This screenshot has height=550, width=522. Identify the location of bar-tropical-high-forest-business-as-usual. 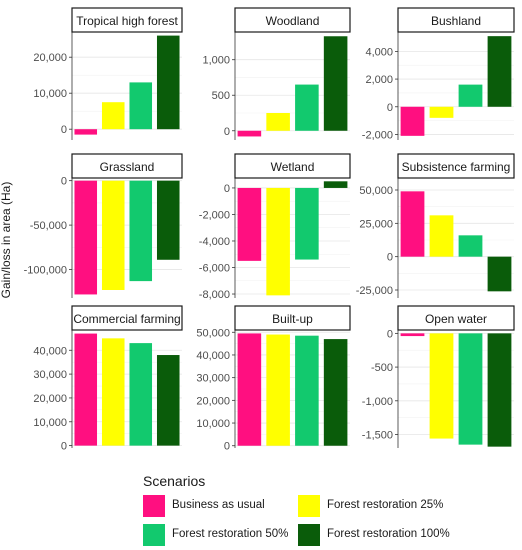
(86, 132).